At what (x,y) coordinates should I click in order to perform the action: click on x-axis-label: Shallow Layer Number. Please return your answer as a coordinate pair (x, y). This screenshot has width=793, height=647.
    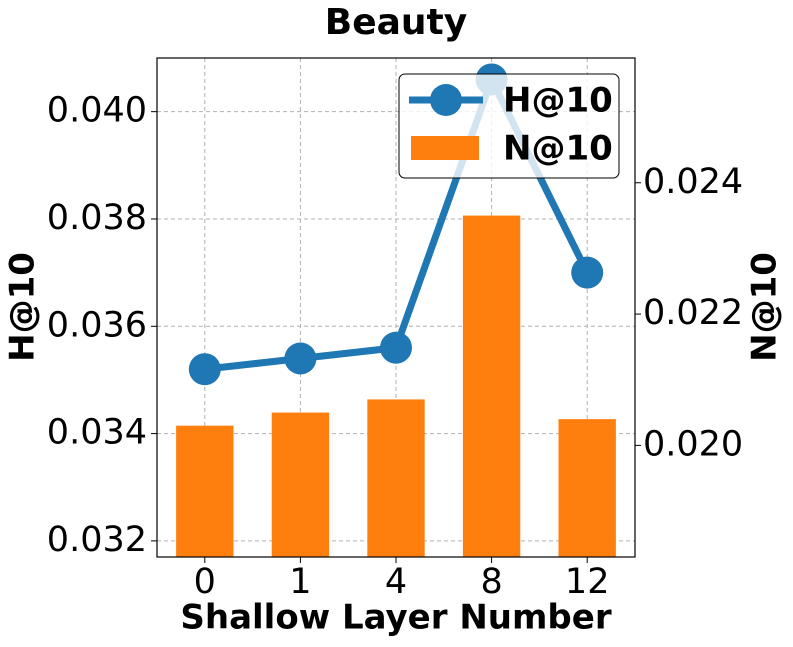
    Looking at the image, I should click on (395, 618).